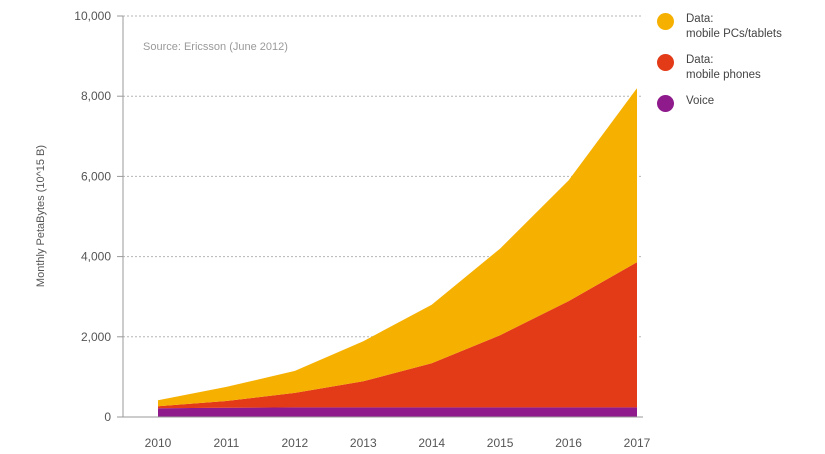  What do you see at coordinates (227, 443) in the screenshot?
I see `x-tick-label: 2011` at bounding box center [227, 443].